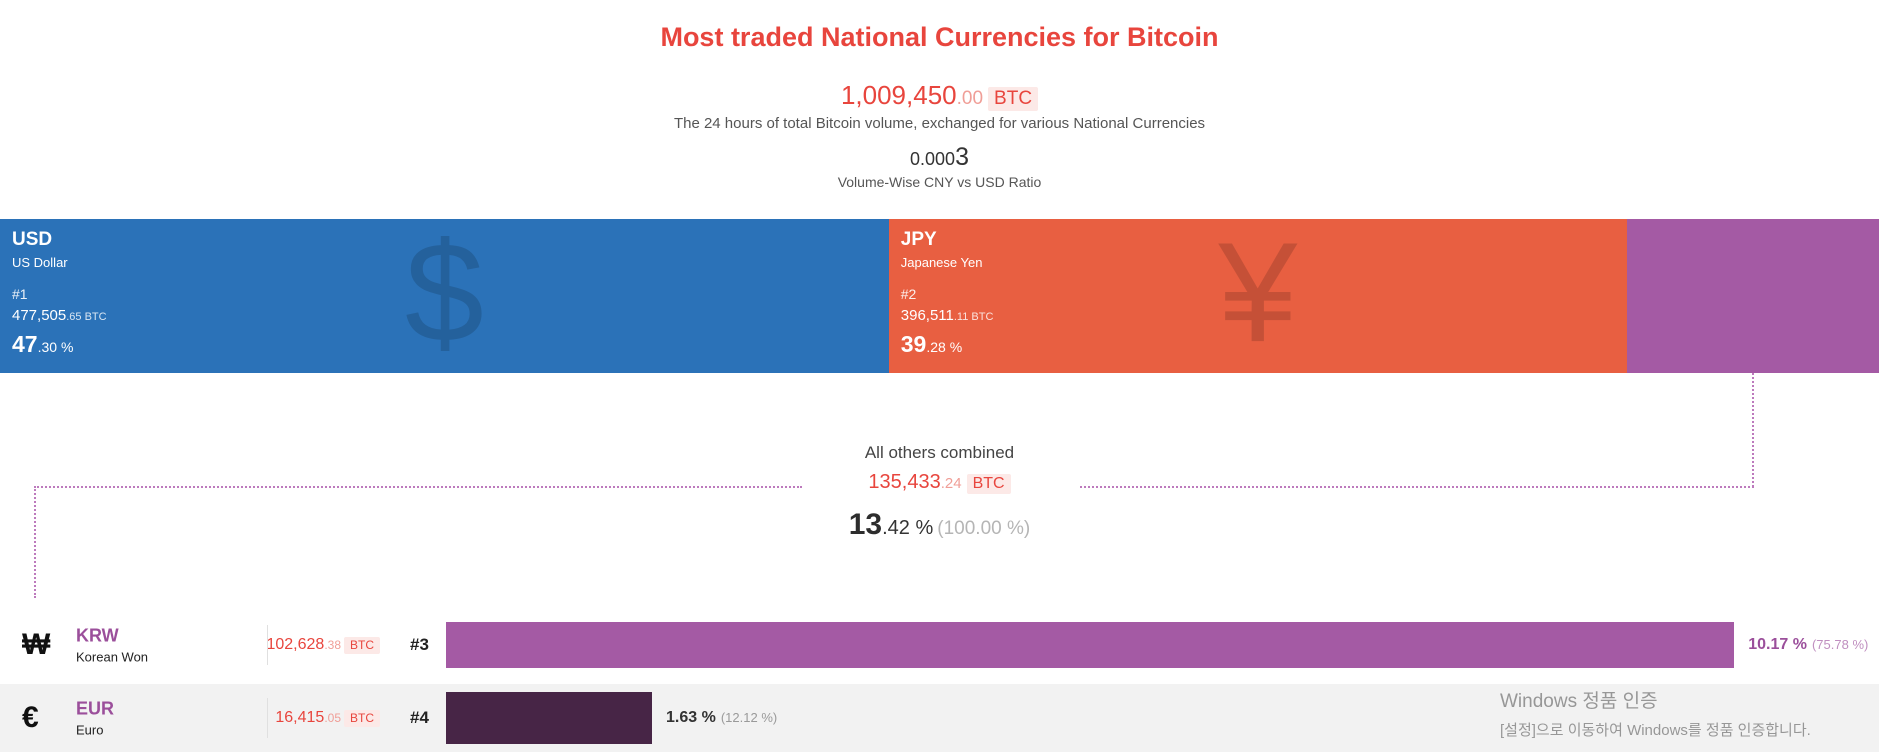 The image size is (1879, 752). What do you see at coordinates (40, 262) in the screenshot?
I see `usd-name: US Dollar` at bounding box center [40, 262].